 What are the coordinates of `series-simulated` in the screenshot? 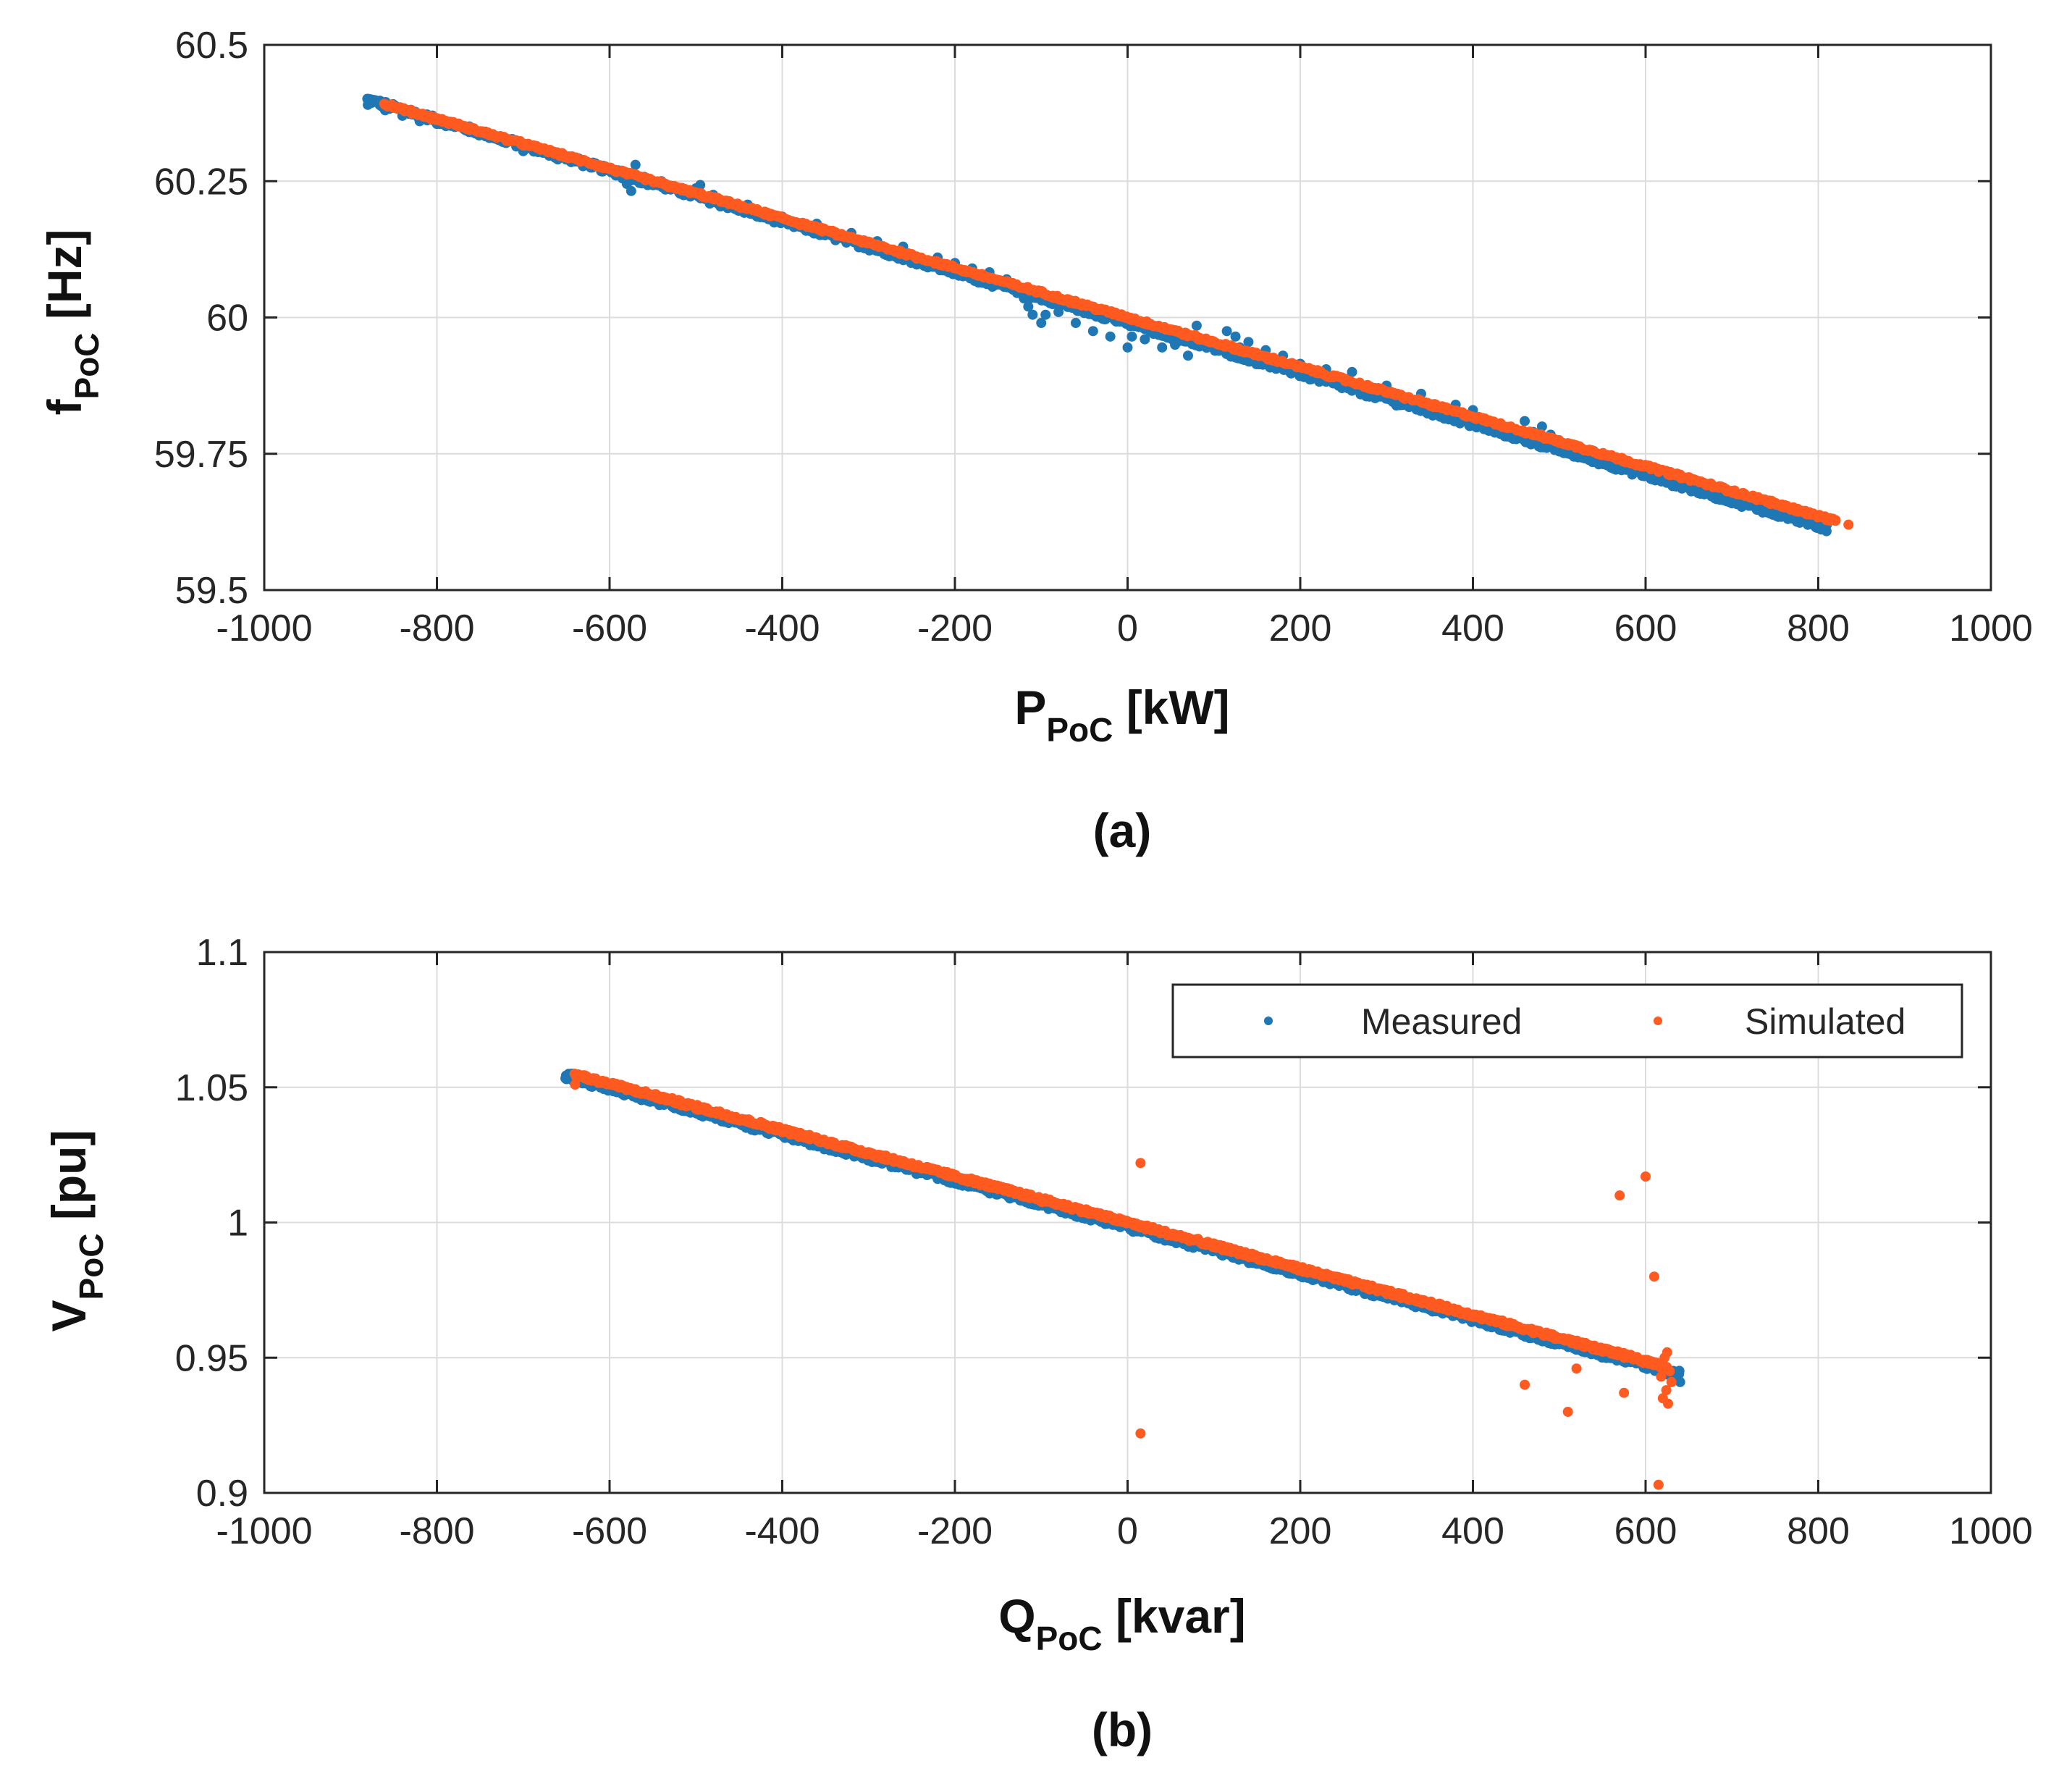 It's located at (1123, 1279).